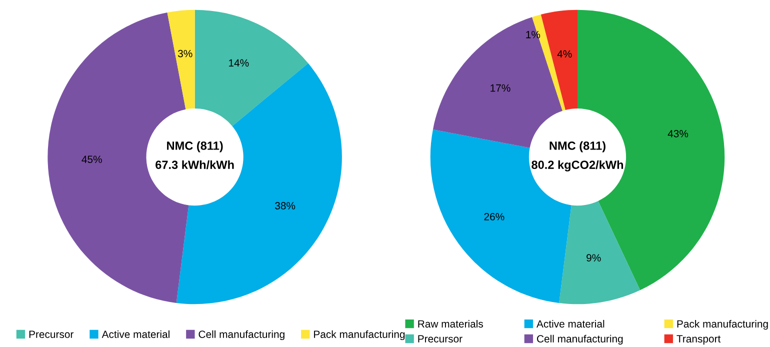 This screenshot has width=770, height=347. Describe the element at coordinates (195, 165) in the screenshot. I see `text: 67.3 kWh/kWh` at that location.